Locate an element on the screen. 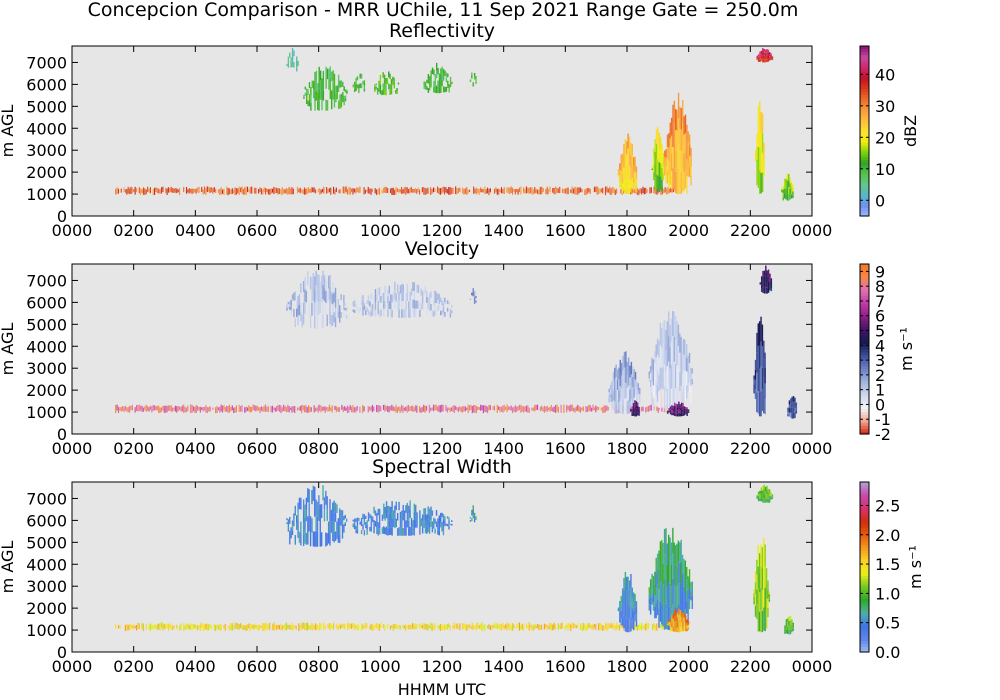  panel-title: Velocity is located at coordinates (442, 249).